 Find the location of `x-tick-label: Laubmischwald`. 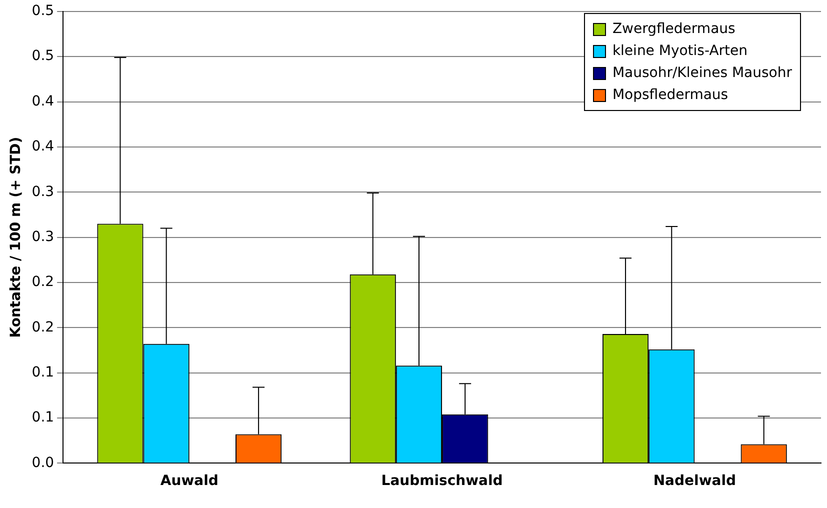

x-tick-label: Laubmischwald is located at coordinates (442, 481).